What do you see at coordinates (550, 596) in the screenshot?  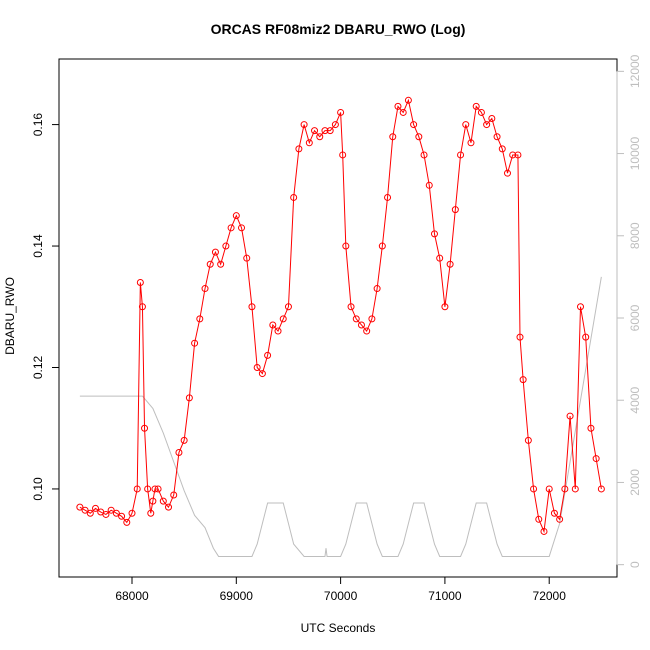 I see `x-tick-label: 72000` at bounding box center [550, 596].